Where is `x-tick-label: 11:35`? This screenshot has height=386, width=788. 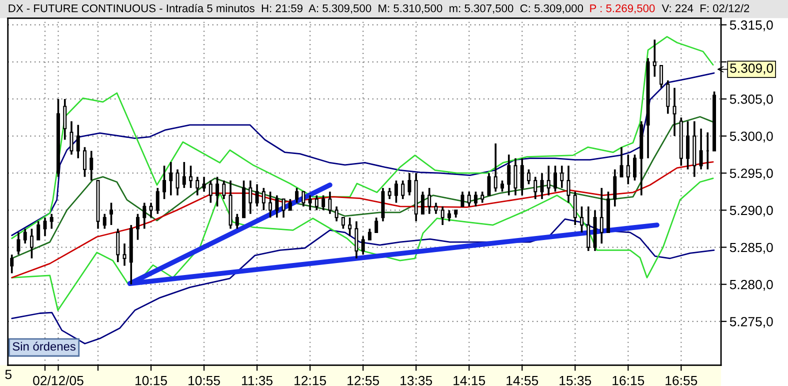 x-tick-label: 11:35 is located at coordinates (257, 381).